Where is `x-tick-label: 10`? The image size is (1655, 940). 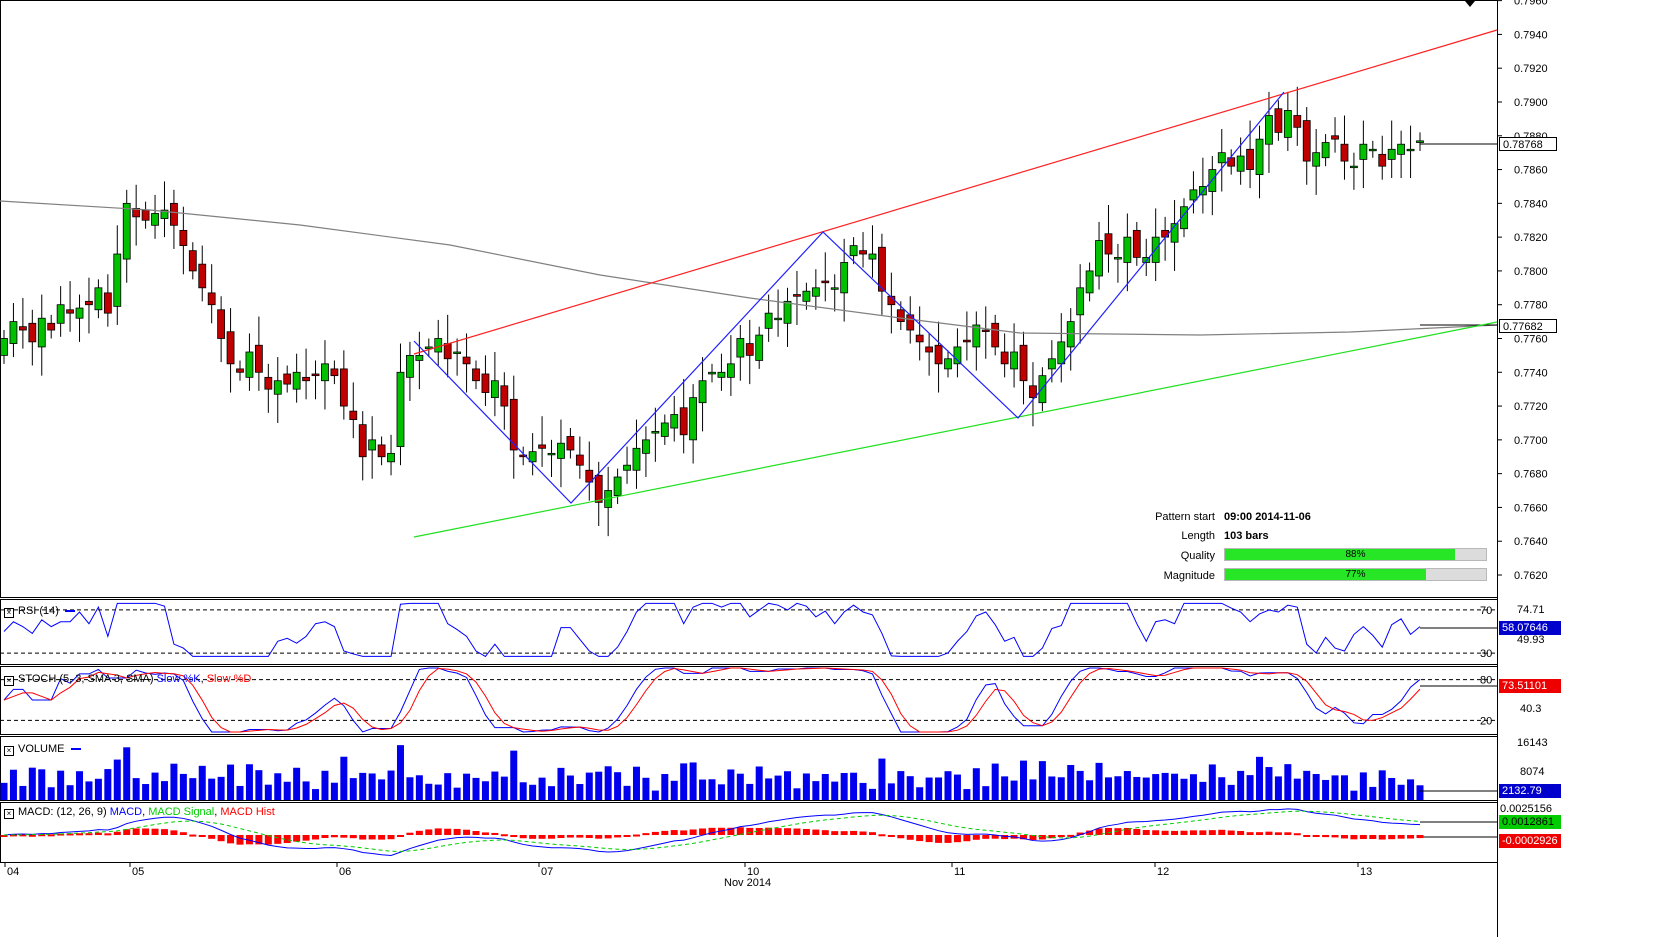
x-tick-label: 10 is located at coordinates (753, 872).